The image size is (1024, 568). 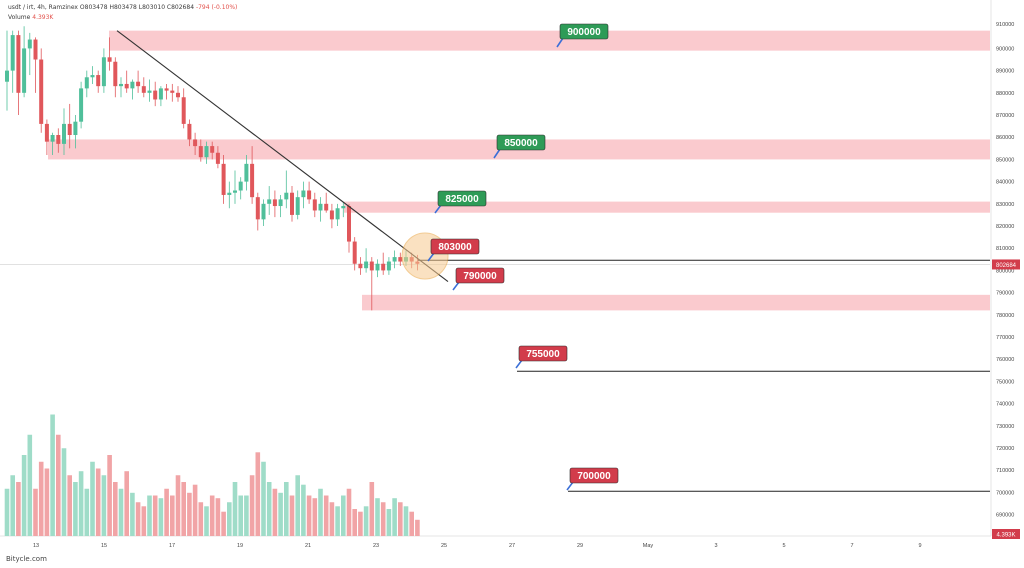 I want to click on label-755000-badge, so click(x=543, y=353).